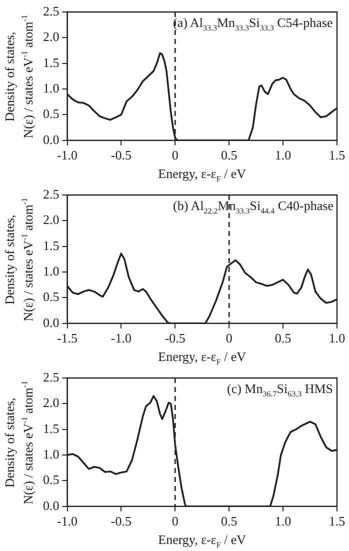 This screenshot has height=551, width=349. Describe the element at coordinates (280, 391) in the screenshot. I see `annotation: (c) Mn$_{36.7}$Si$_{63.3}$ HMS` at that location.